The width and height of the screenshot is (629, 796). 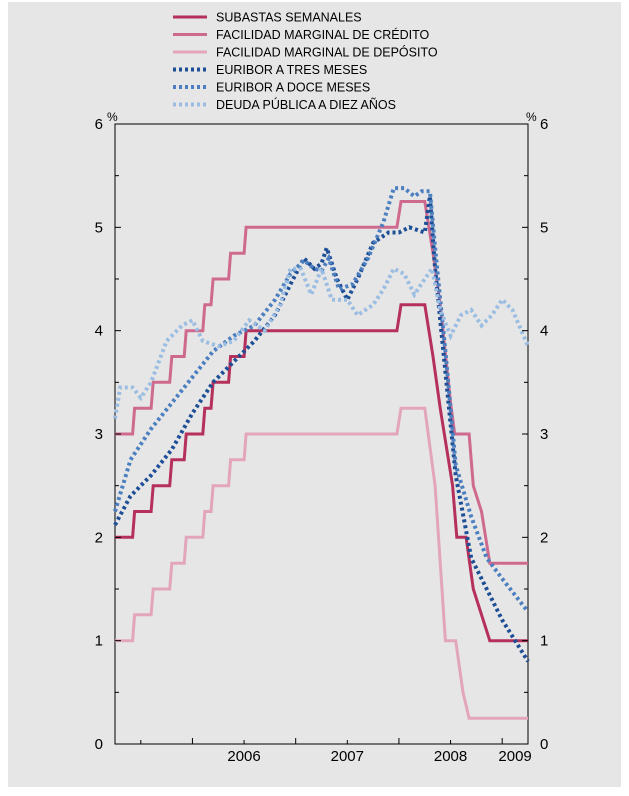 I want to click on y-tick-label-left: 0, so click(x=99, y=744).